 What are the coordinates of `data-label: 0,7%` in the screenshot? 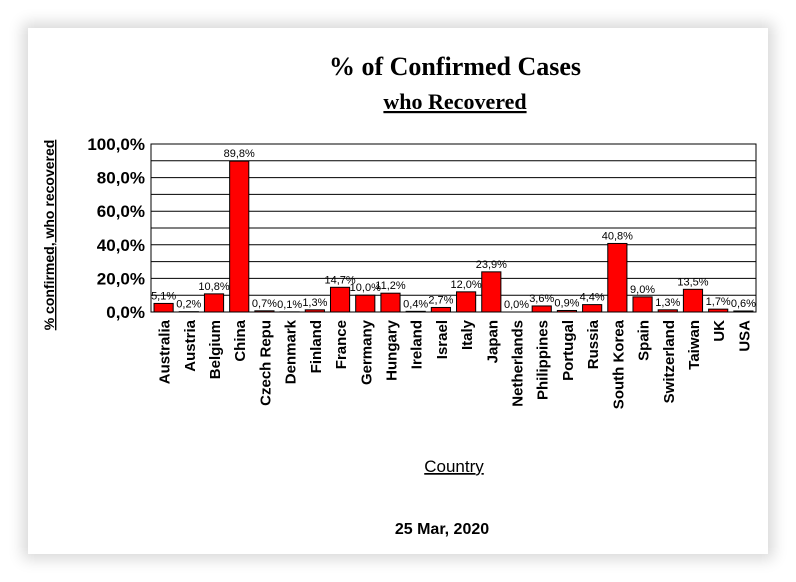 It's located at (264, 304).